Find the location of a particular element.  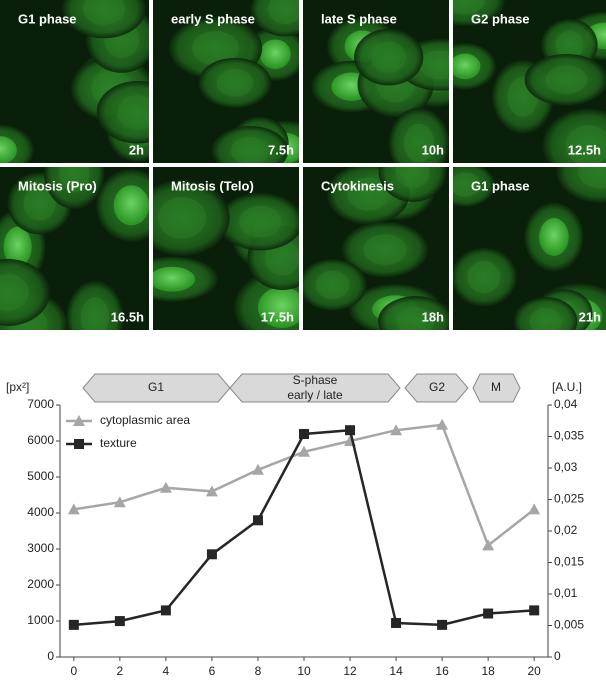

y2-tick-label: 0,02 is located at coordinates (566, 530).